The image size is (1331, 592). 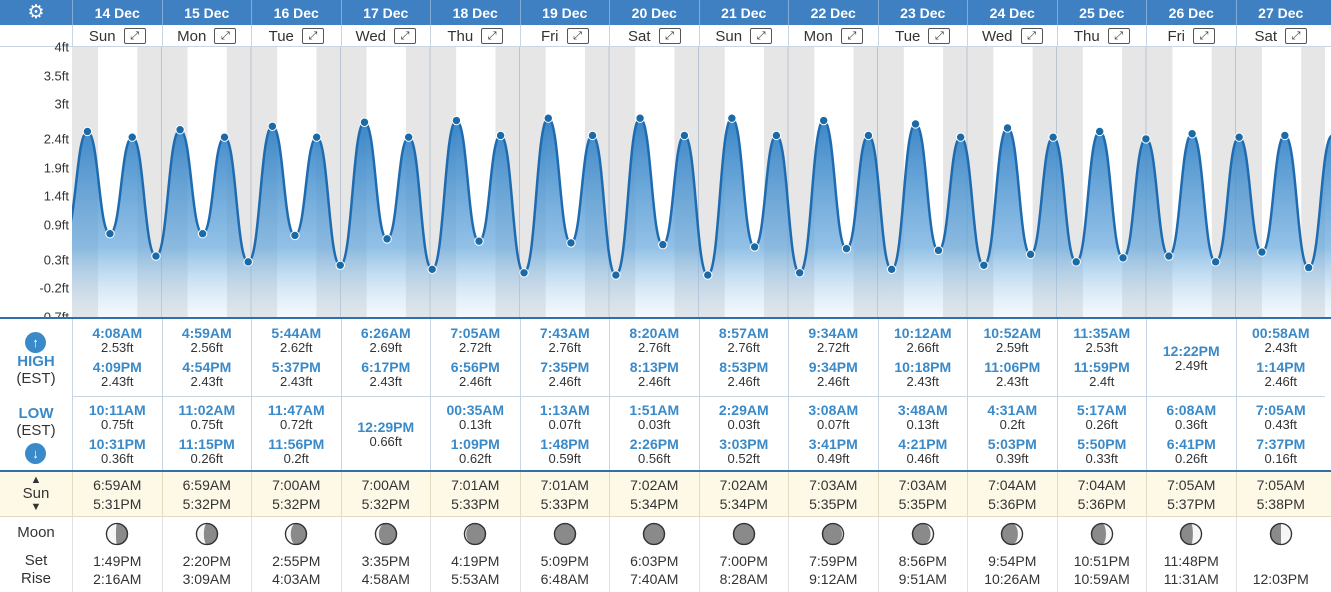 I want to click on date-label: 24 Dec, so click(x=1012, y=12).